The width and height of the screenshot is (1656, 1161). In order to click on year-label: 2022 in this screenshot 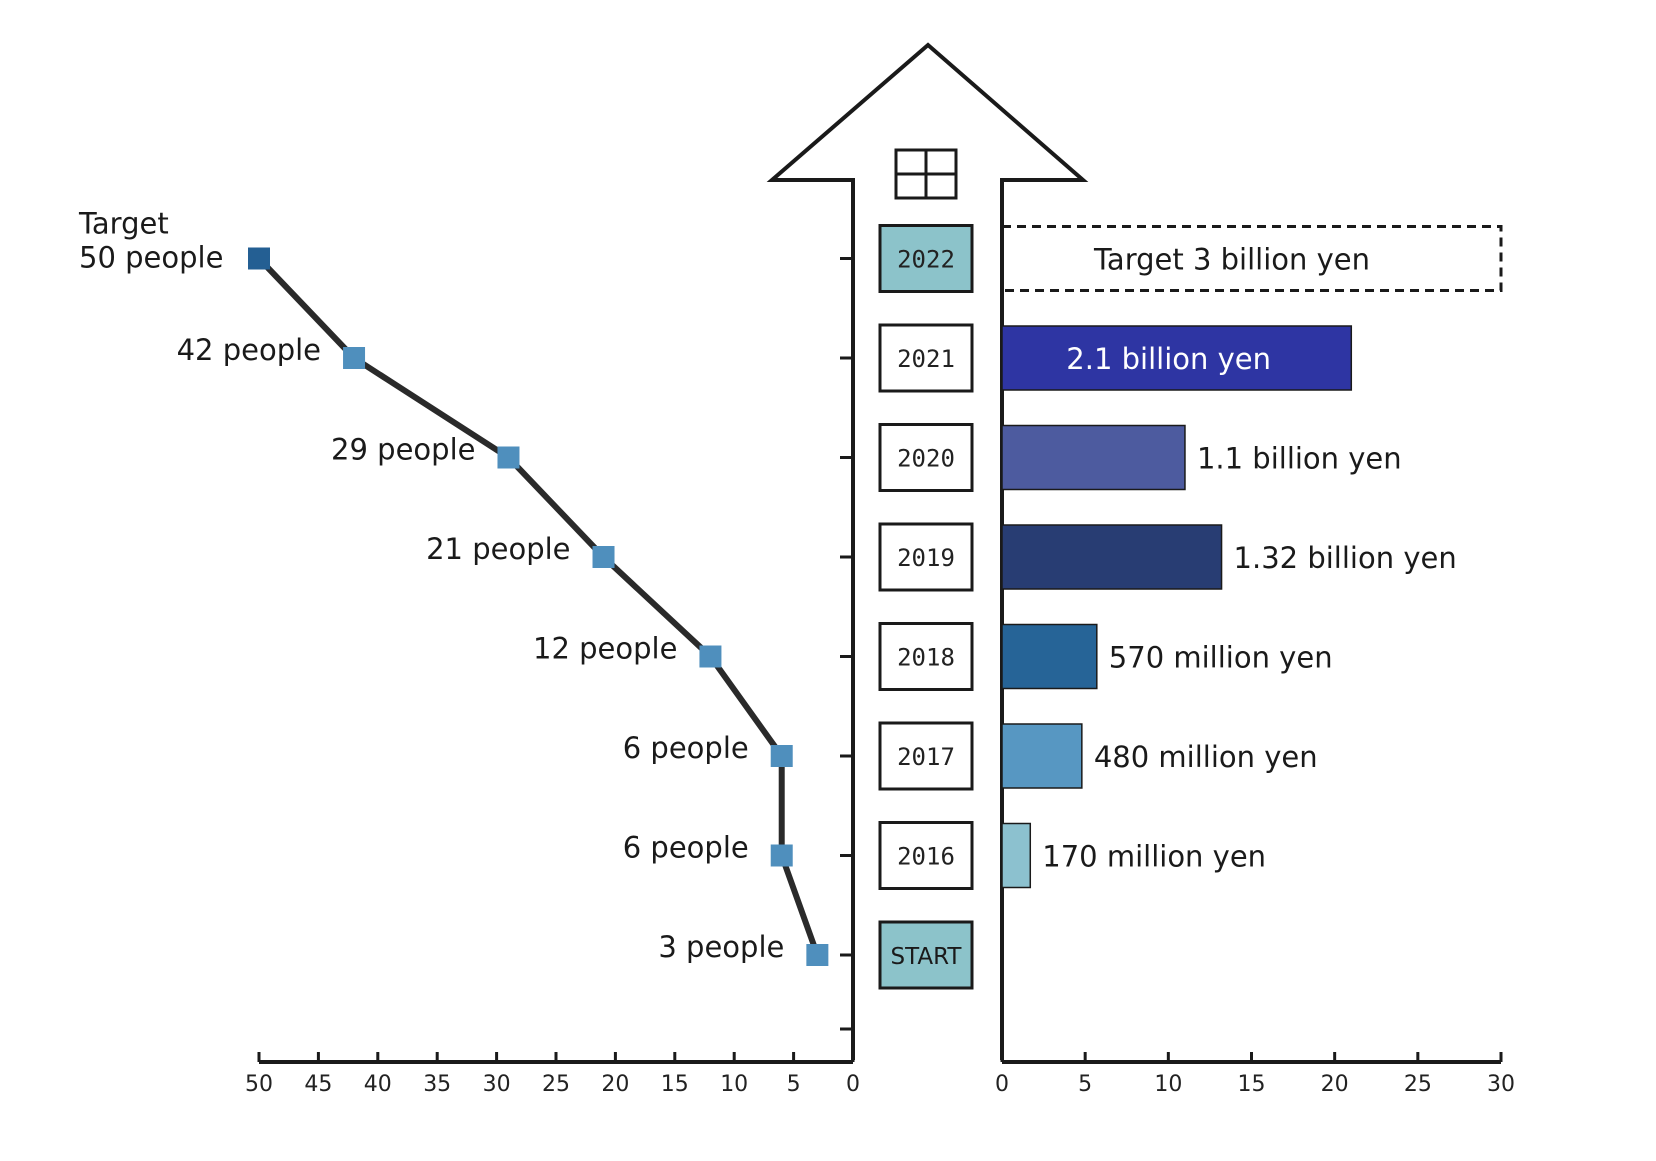, I will do `click(926, 260)`.